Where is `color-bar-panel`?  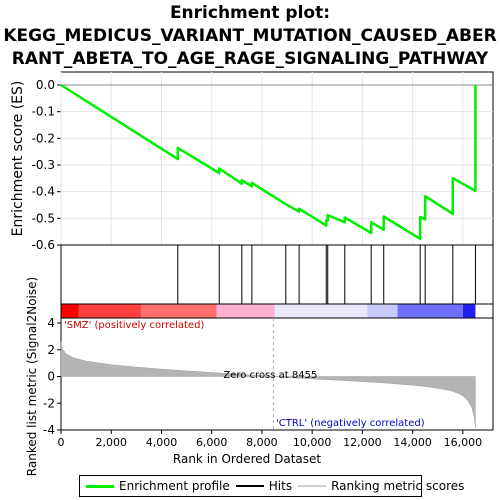
color-bar-panel is located at coordinates (277, 311).